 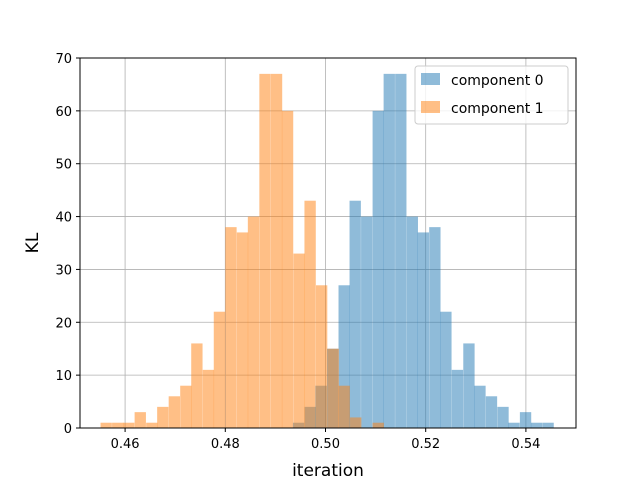 What do you see at coordinates (497, 109) in the screenshot?
I see `legend-label-component-1: component 1` at bounding box center [497, 109].